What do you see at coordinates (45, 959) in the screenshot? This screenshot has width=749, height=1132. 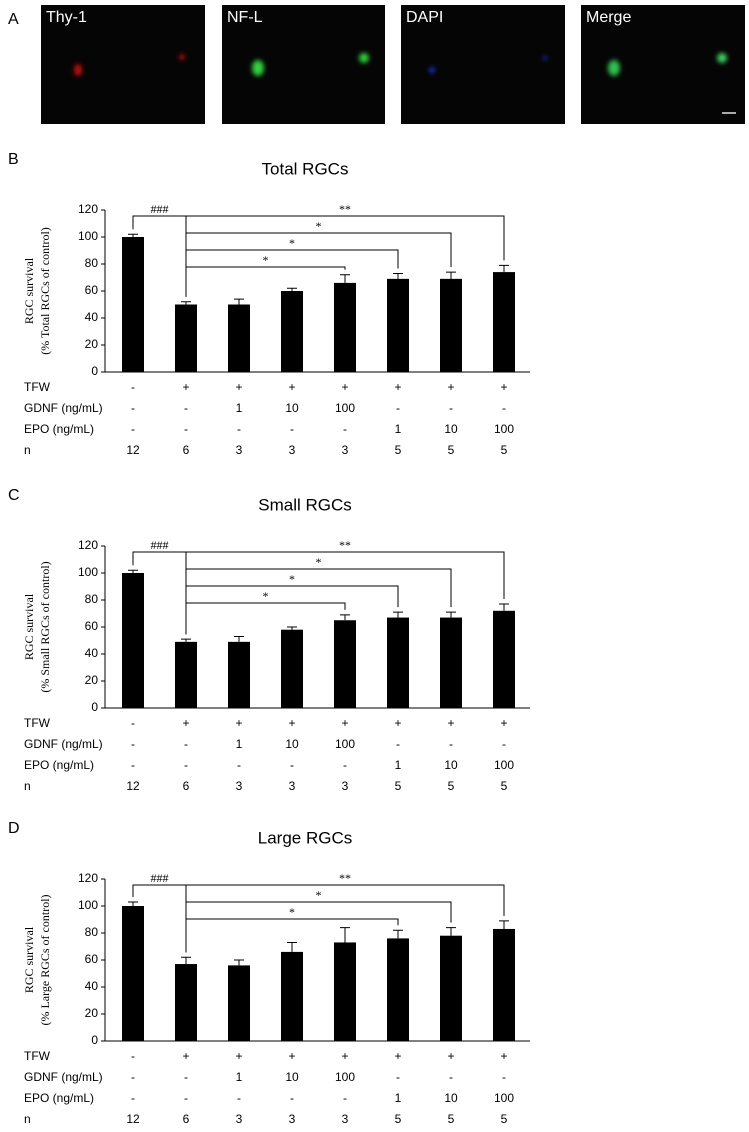 I see `y-axis-label: (% Large RGCs of control)` at bounding box center [45, 959].